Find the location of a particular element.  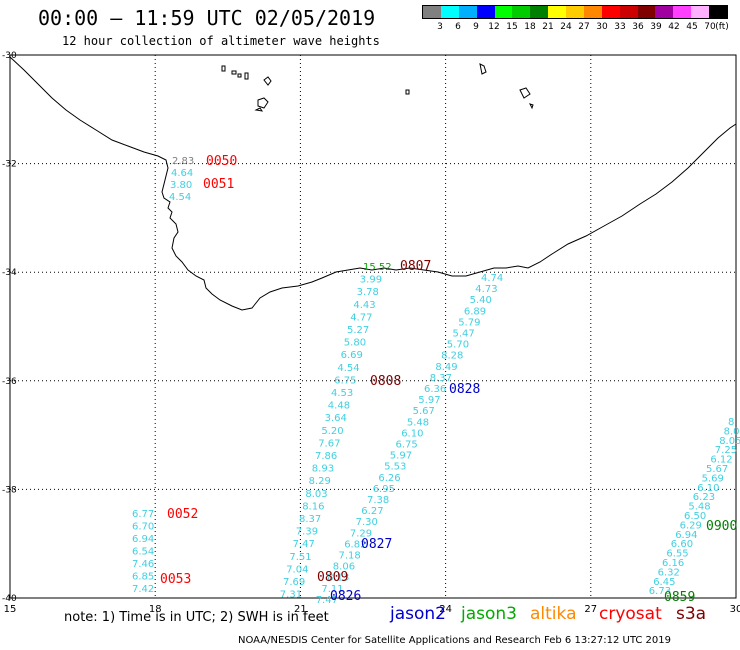

swh-value: 6.82 is located at coordinates (355, 544).